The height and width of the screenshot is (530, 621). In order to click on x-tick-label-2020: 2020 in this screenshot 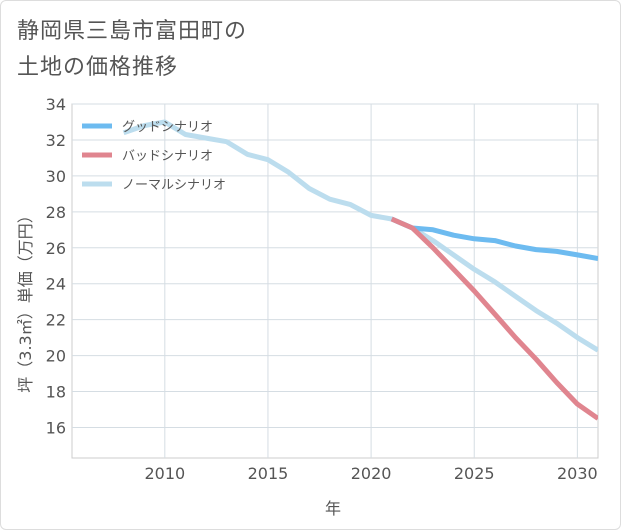, I will do `click(371, 473)`.